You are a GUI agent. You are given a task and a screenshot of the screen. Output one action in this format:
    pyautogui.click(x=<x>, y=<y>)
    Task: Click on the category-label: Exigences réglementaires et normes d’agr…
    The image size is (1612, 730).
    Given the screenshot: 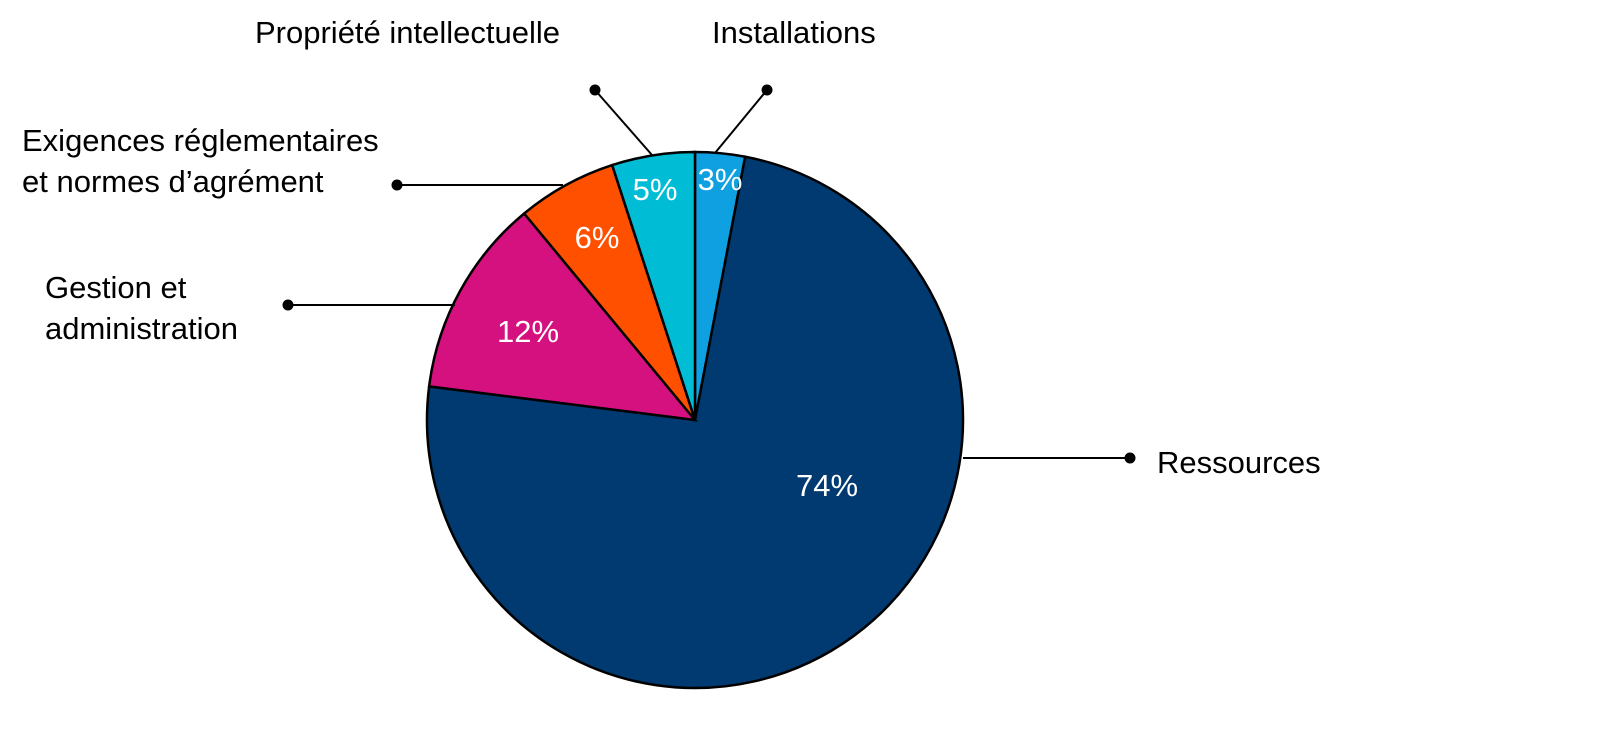 What is the action you would take?
    pyautogui.click(x=200, y=161)
    